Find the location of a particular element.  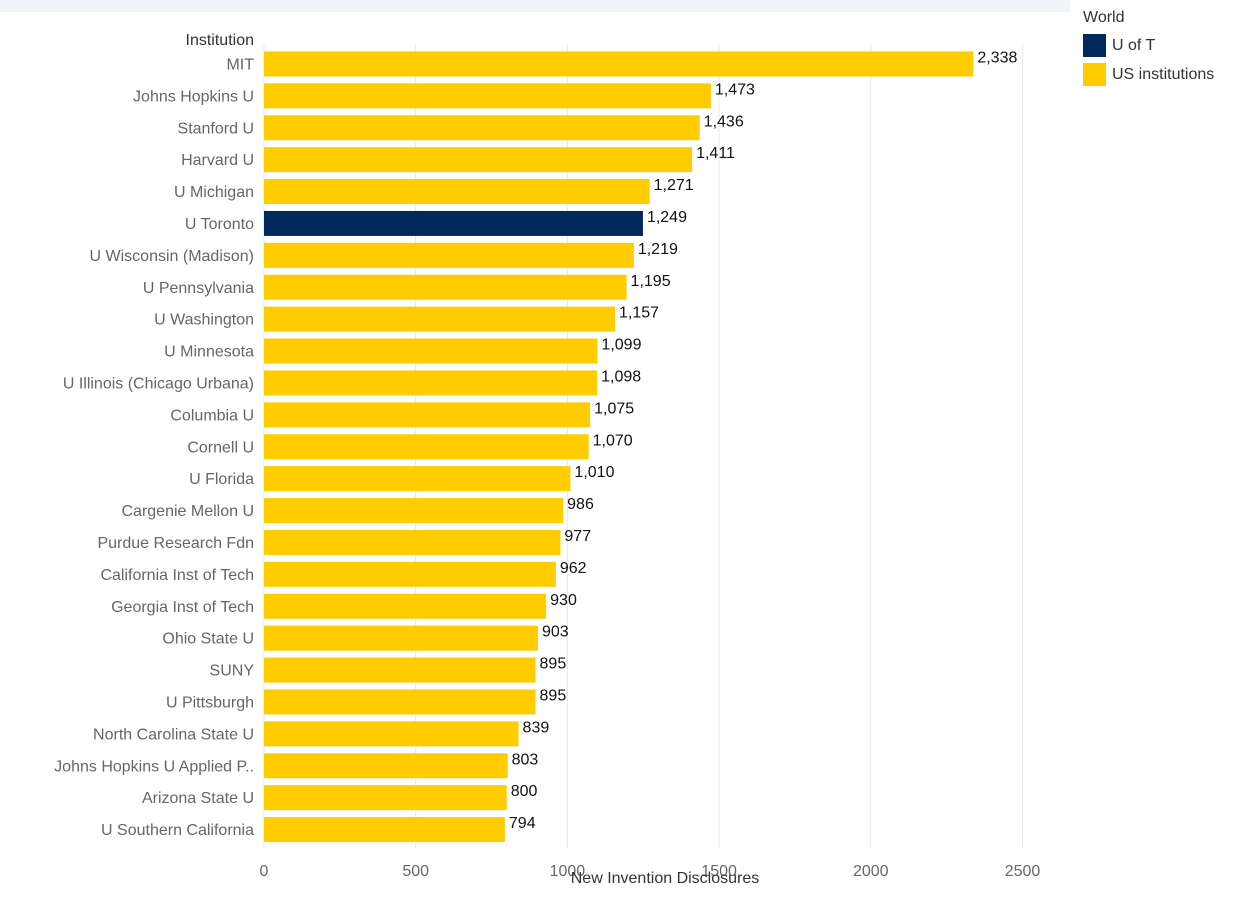

category-label: MIT is located at coordinates (240, 64).